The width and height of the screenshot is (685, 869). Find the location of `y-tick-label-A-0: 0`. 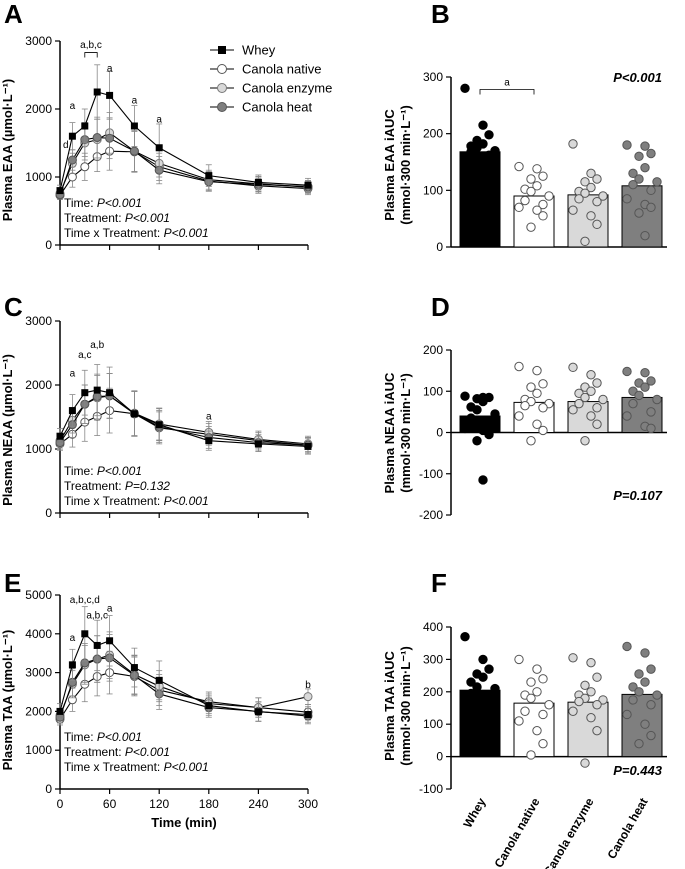

y-tick-label-A-0: 0 is located at coordinates (48, 245).